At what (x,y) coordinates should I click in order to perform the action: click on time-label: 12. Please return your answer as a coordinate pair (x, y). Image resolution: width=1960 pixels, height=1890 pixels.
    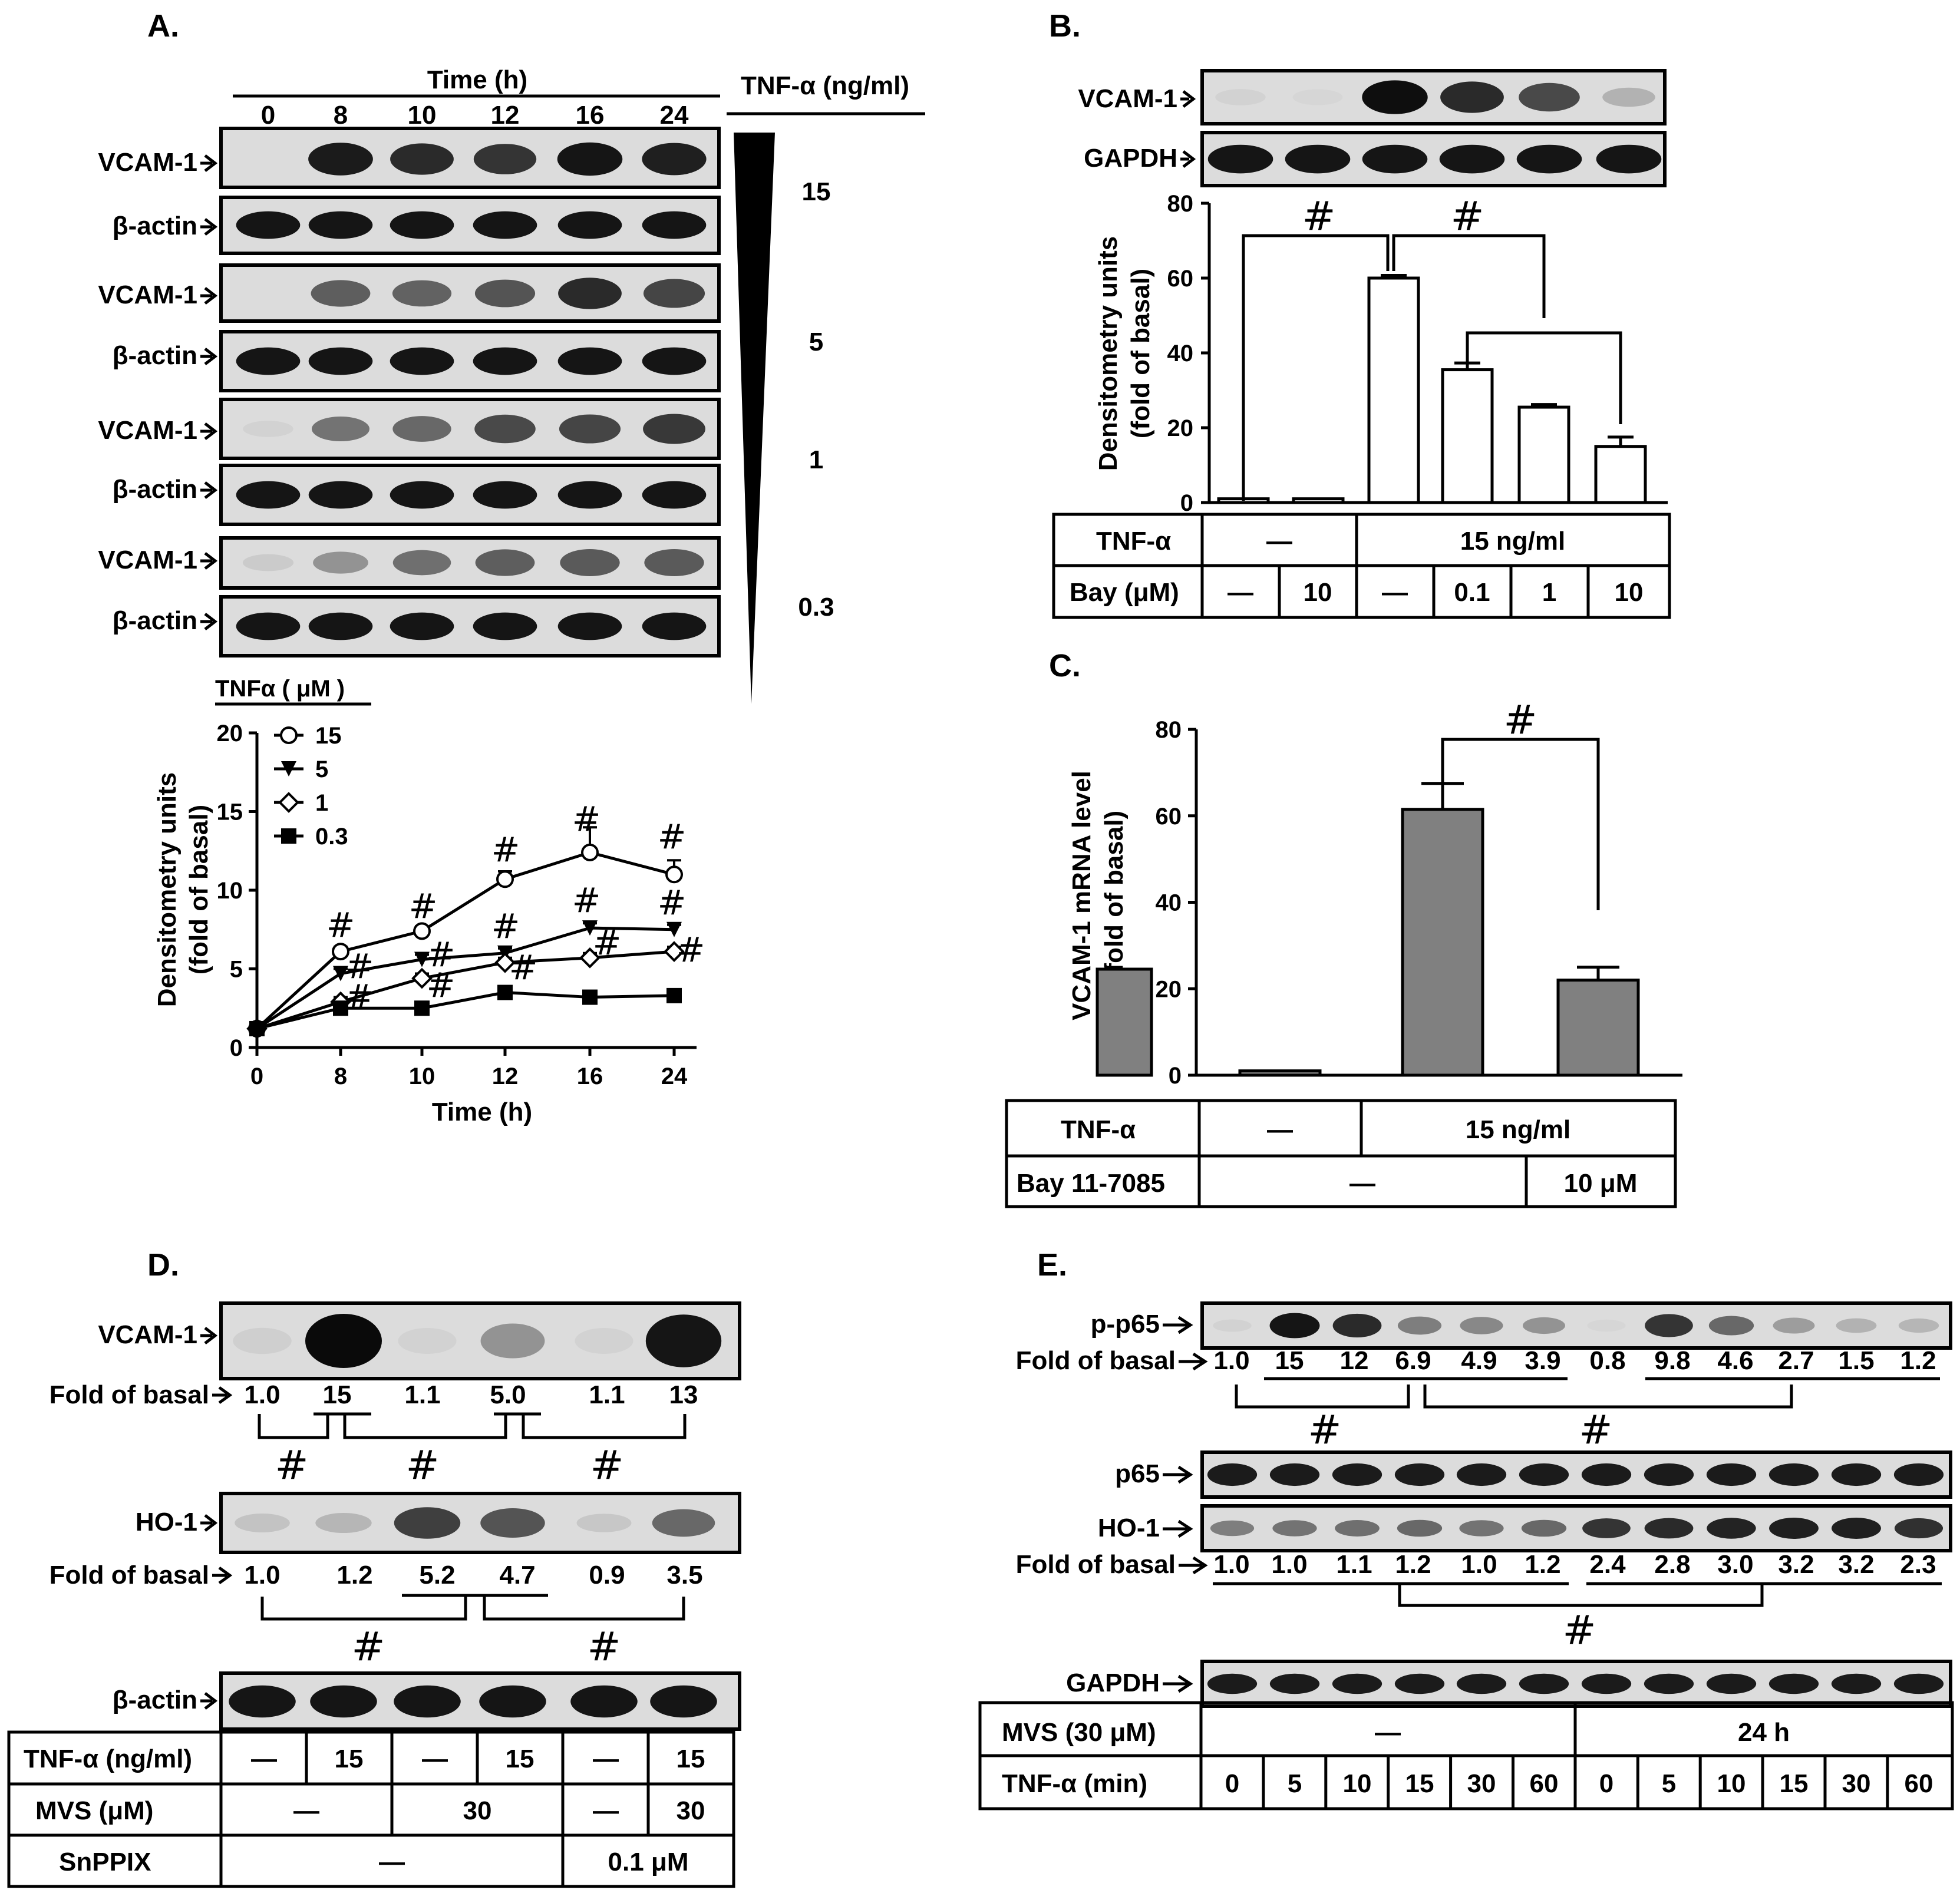
    Looking at the image, I should click on (505, 115).